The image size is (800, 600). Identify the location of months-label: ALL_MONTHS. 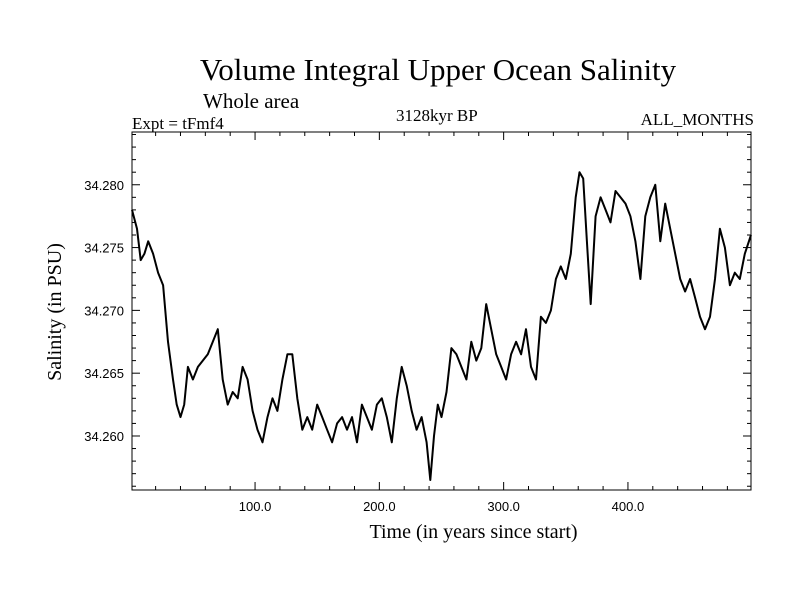
(697, 119).